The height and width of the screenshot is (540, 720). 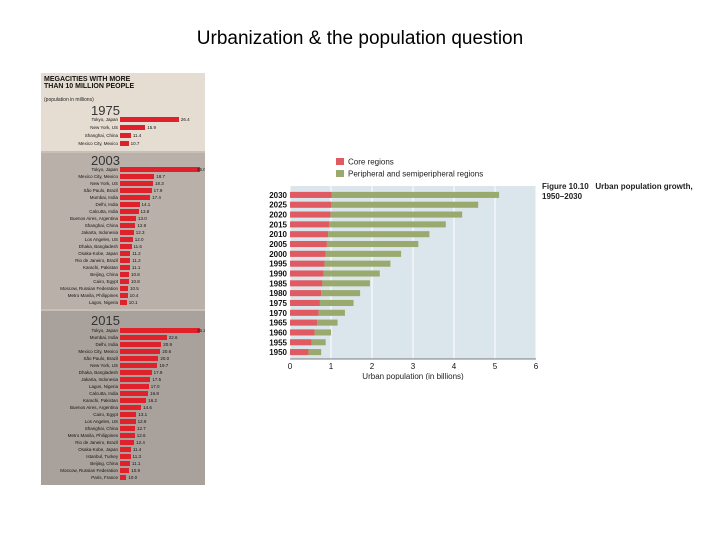 What do you see at coordinates (99, 379) in the screenshot?
I see `city-label: Jakarta, Indonesia` at bounding box center [99, 379].